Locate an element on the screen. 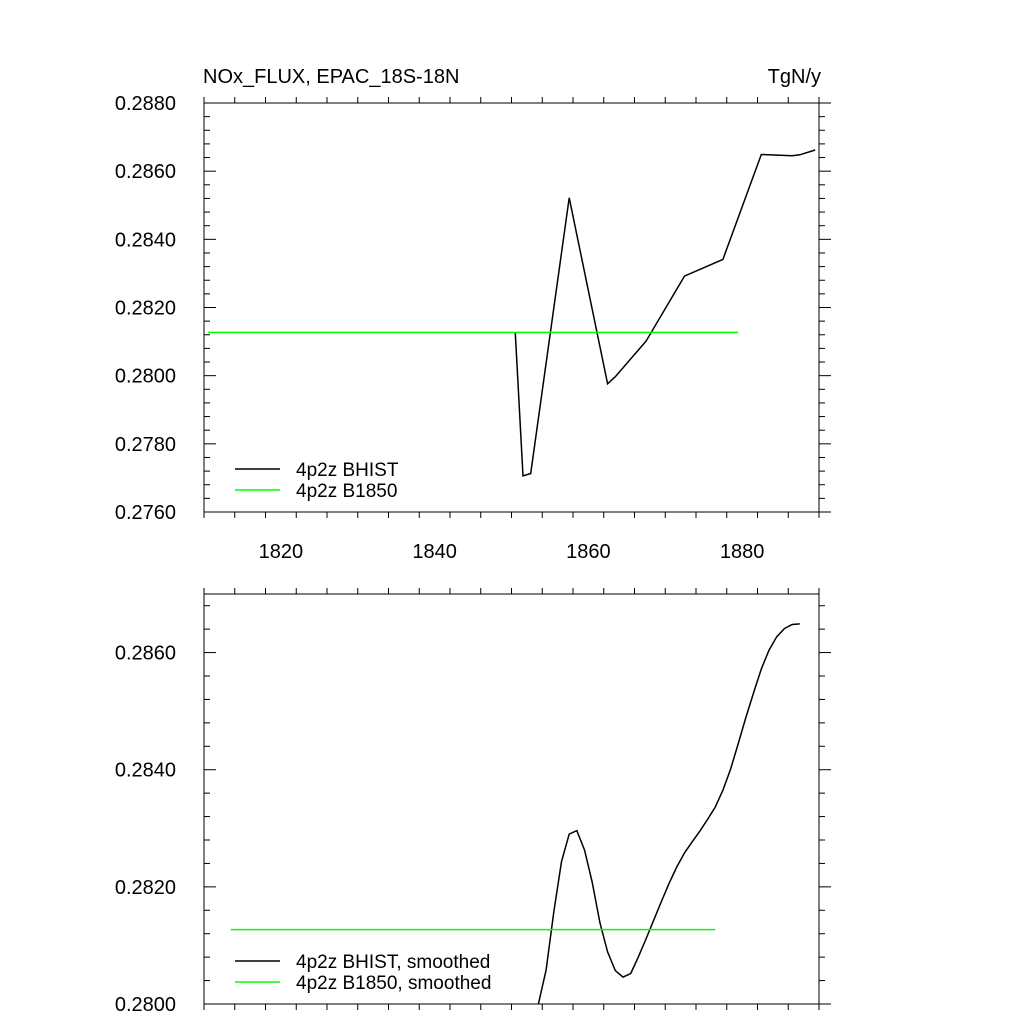 The image size is (1024, 1024). top-chart-title: NOx_FLUX, EPAC_18S-18N is located at coordinates (331, 77).